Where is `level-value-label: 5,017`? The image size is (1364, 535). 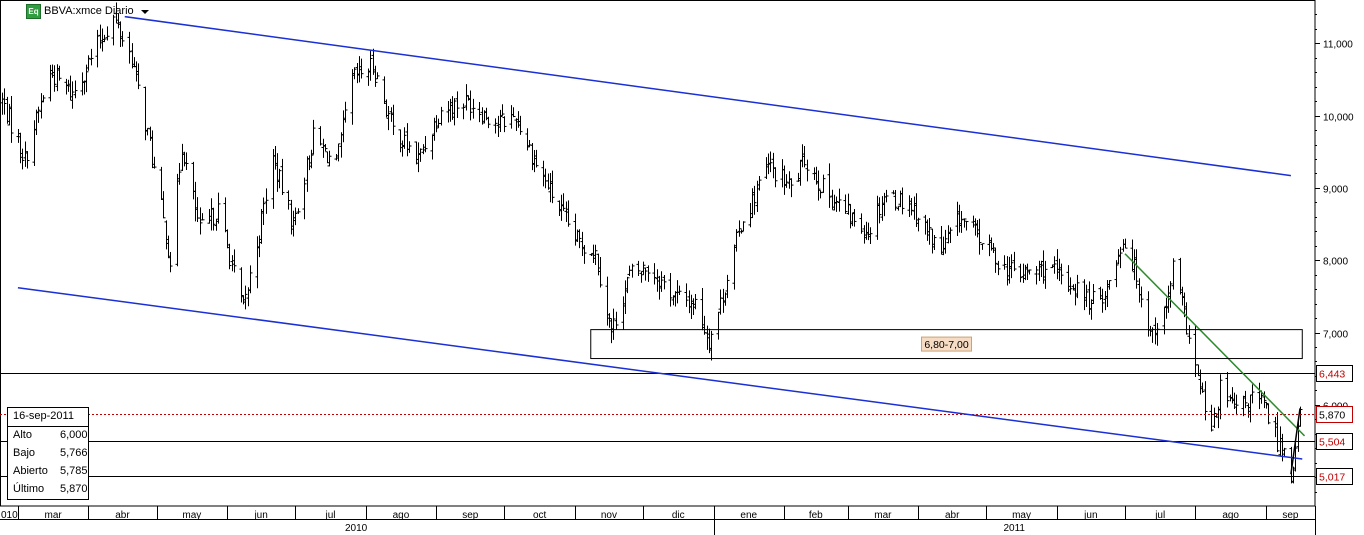 level-value-label: 5,017 is located at coordinates (1332, 478).